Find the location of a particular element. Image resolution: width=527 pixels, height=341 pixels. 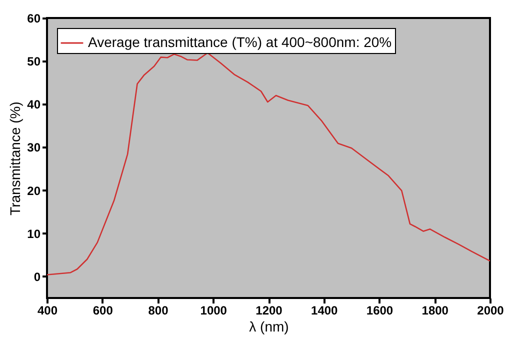

x-tick-label: 1000 is located at coordinates (214, 311).